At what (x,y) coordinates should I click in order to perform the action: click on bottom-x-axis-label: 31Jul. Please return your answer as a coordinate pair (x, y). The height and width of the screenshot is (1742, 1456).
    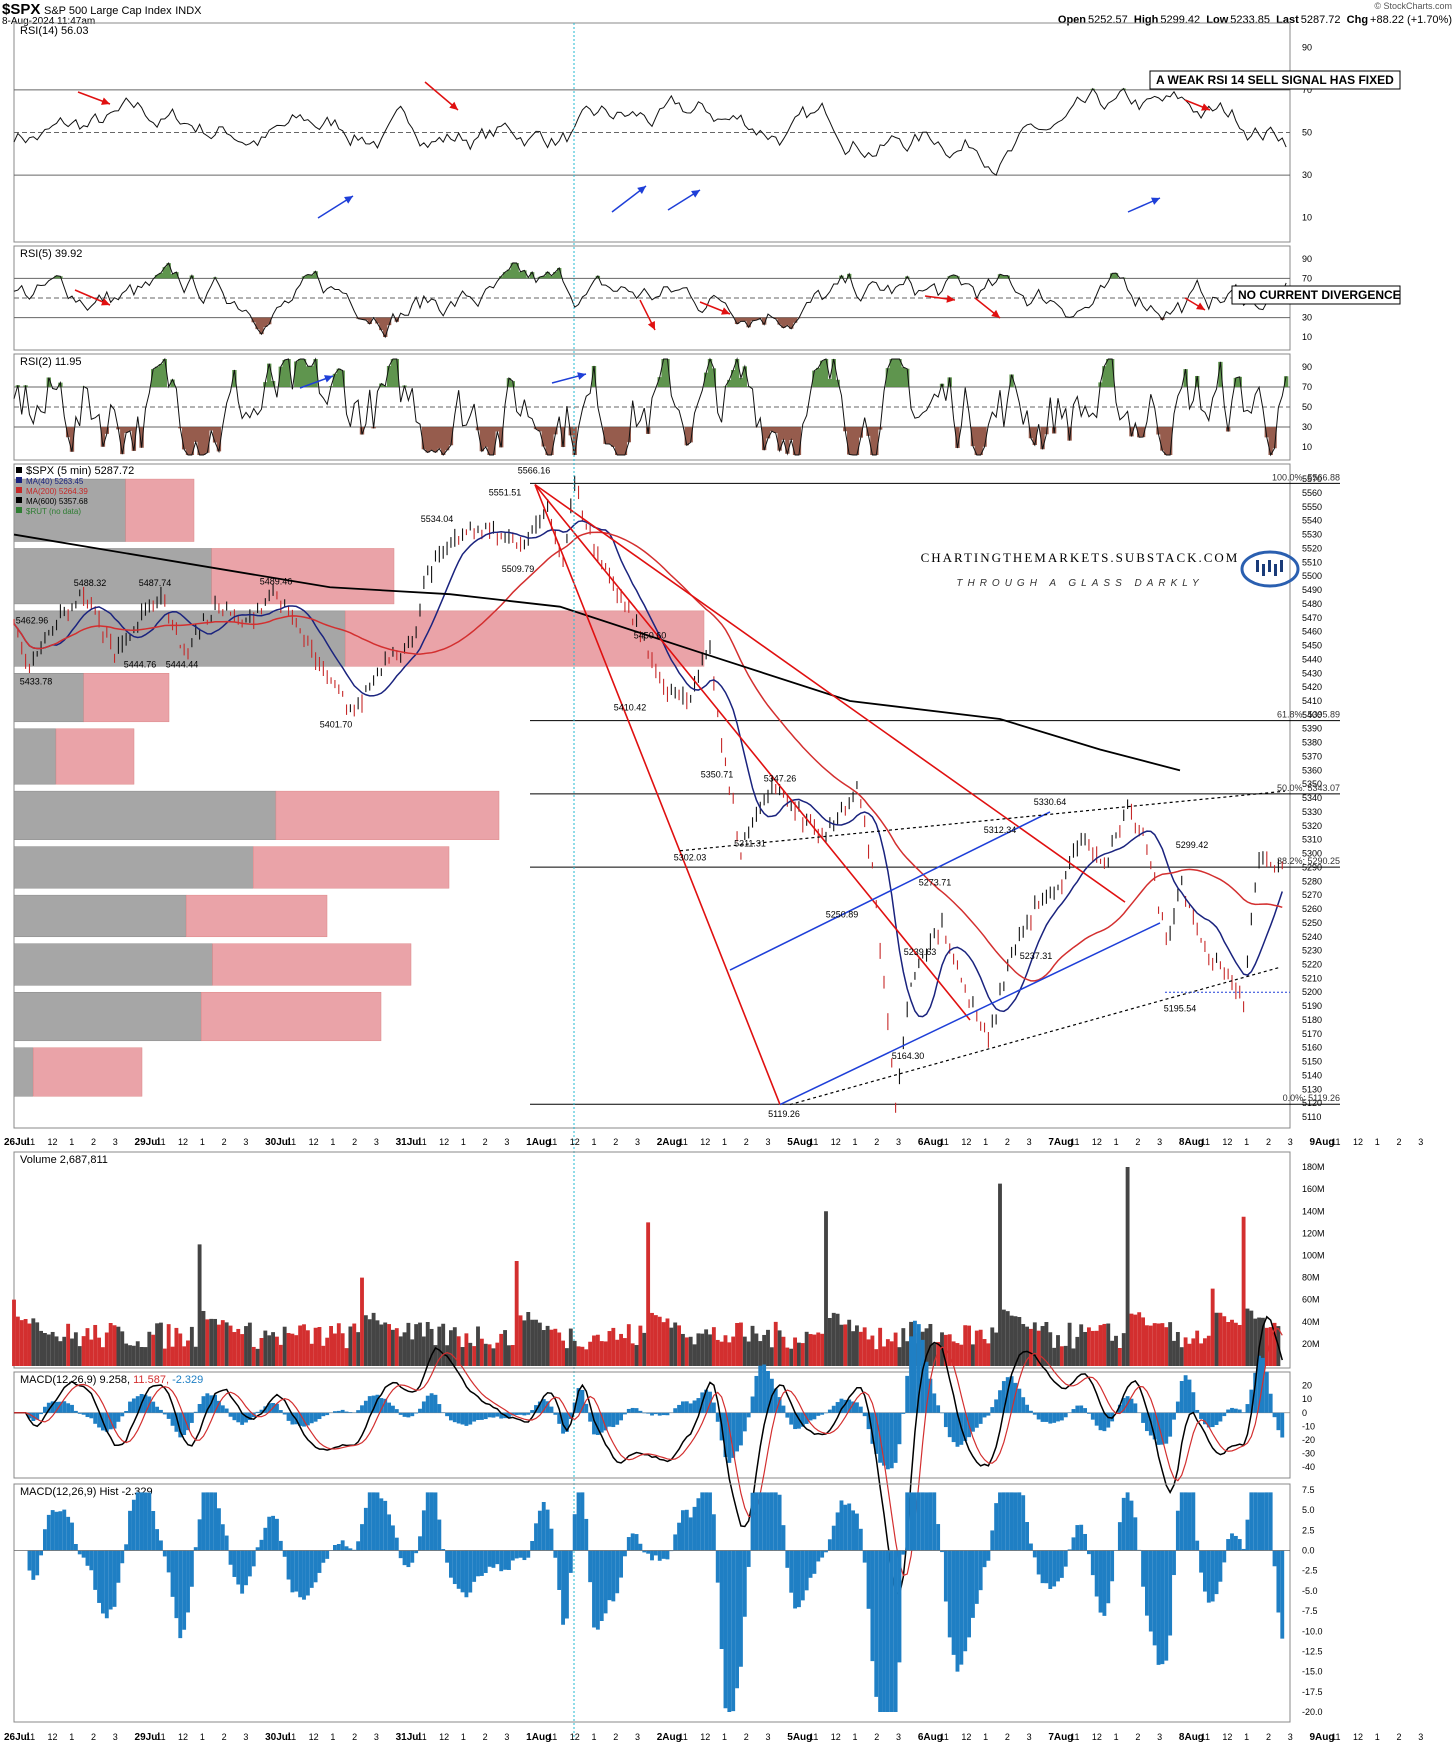
    Looking at the image, I should click on (409, 1737).